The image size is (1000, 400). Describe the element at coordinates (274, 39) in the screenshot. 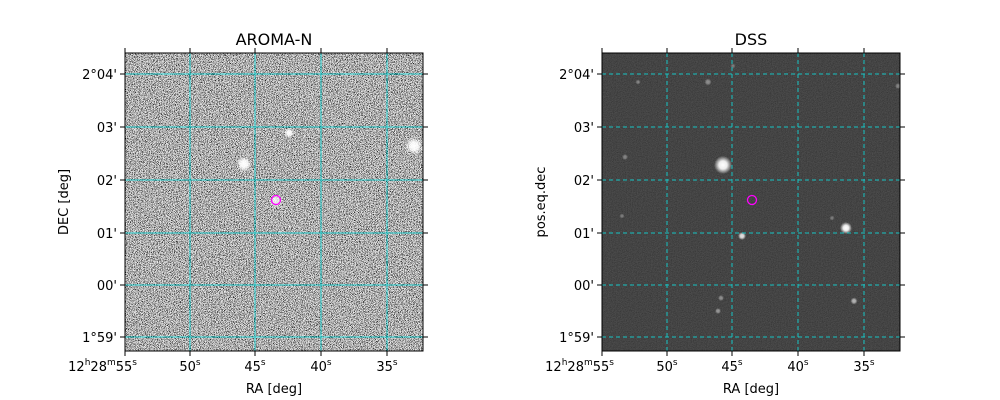

I see `panel-title: AROMA-N` at that location.